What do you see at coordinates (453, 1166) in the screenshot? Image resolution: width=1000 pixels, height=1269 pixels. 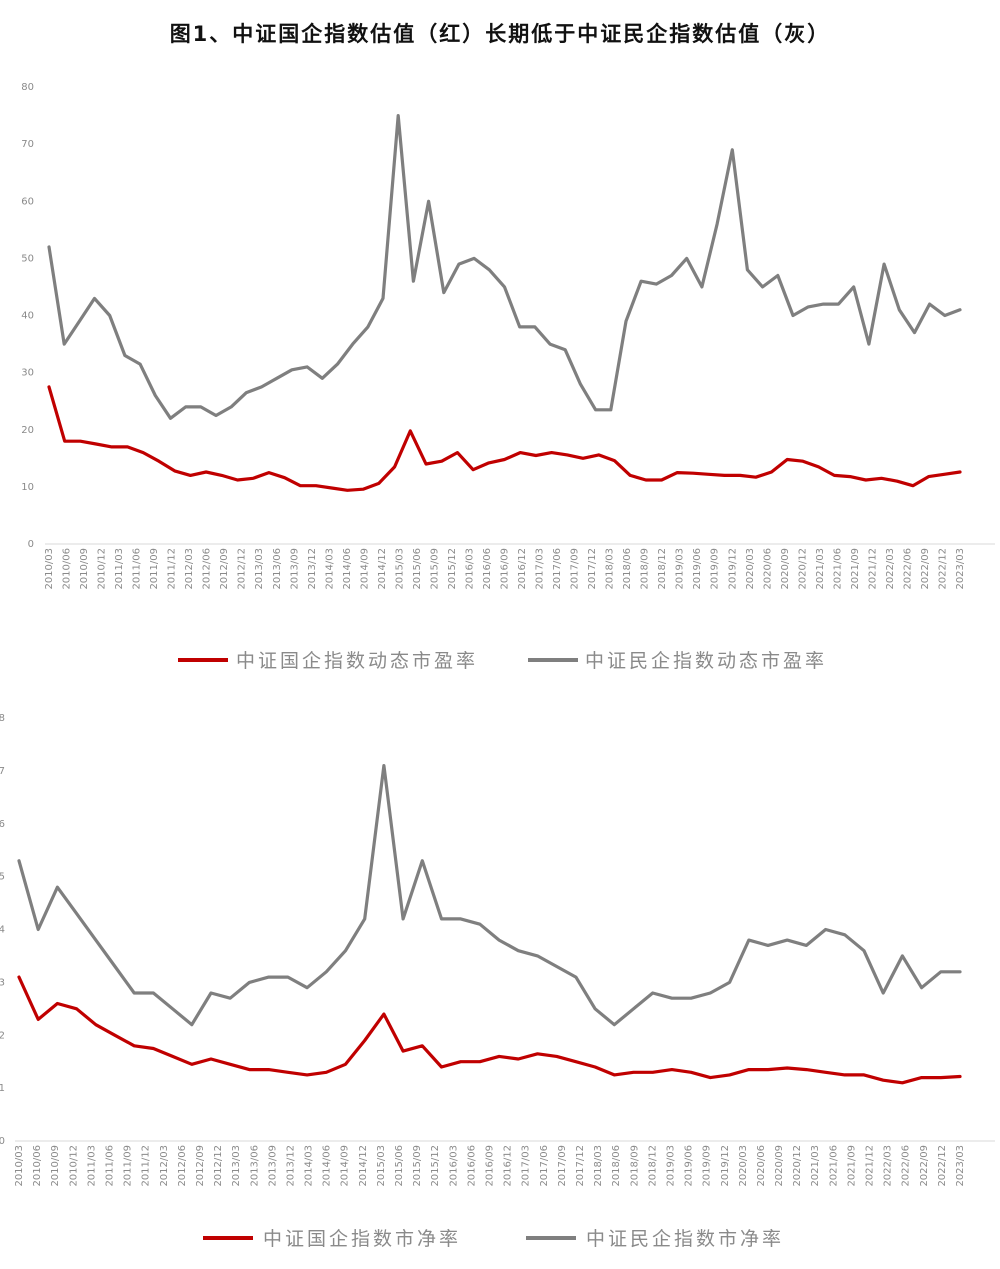 I see `pb-x-tick-label: 2016/03` at bounding box center [453, 1166].